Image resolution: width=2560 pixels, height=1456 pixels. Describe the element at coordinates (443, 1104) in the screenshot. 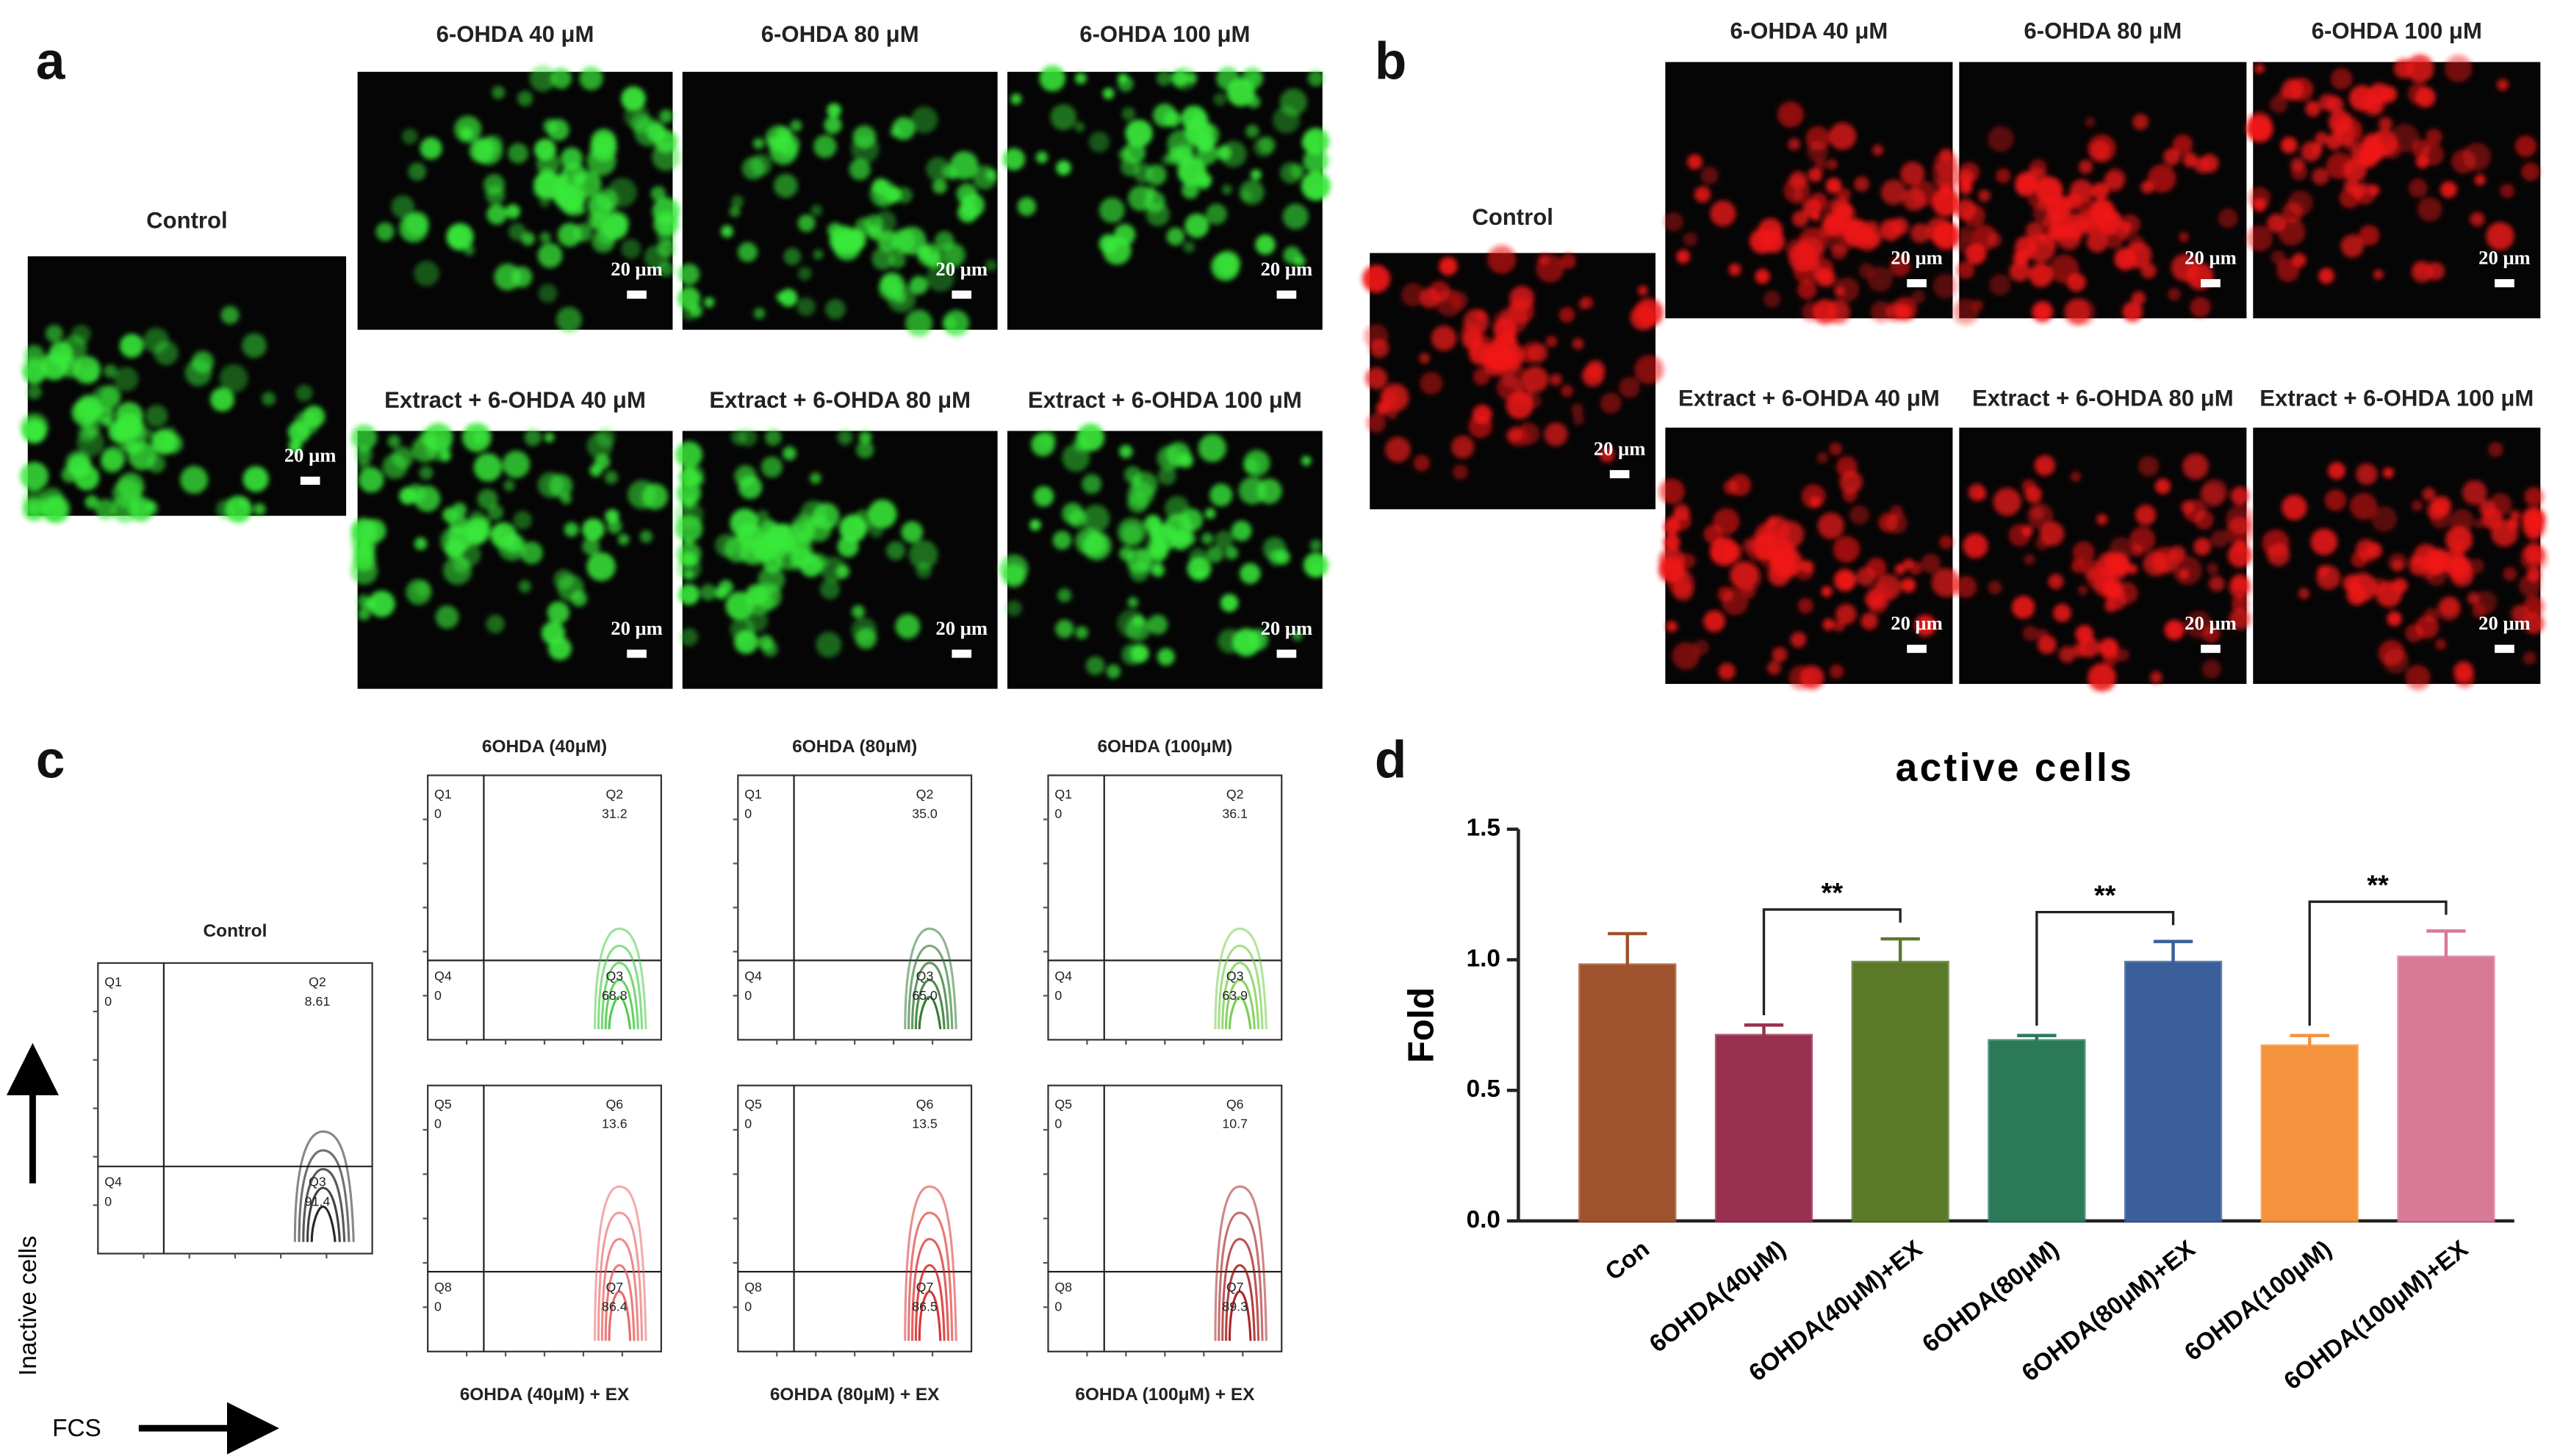

I see `quadrant-label: Q5` at that location.